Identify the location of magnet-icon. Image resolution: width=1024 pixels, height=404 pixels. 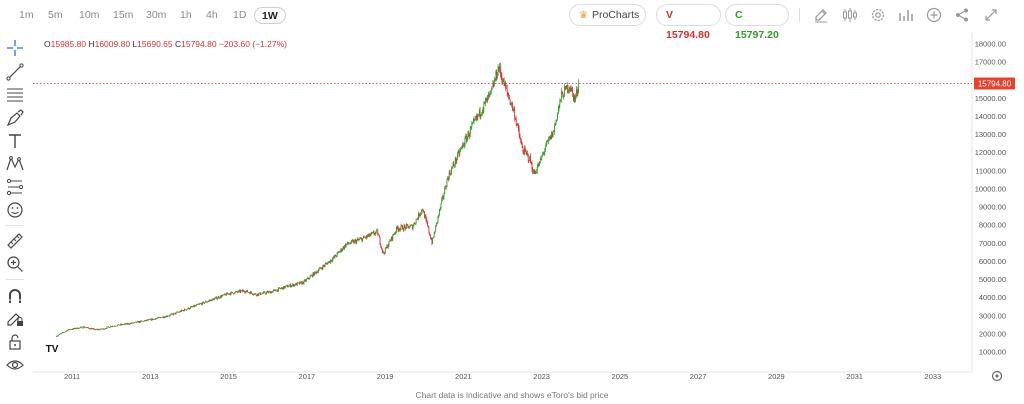
(15, 296).